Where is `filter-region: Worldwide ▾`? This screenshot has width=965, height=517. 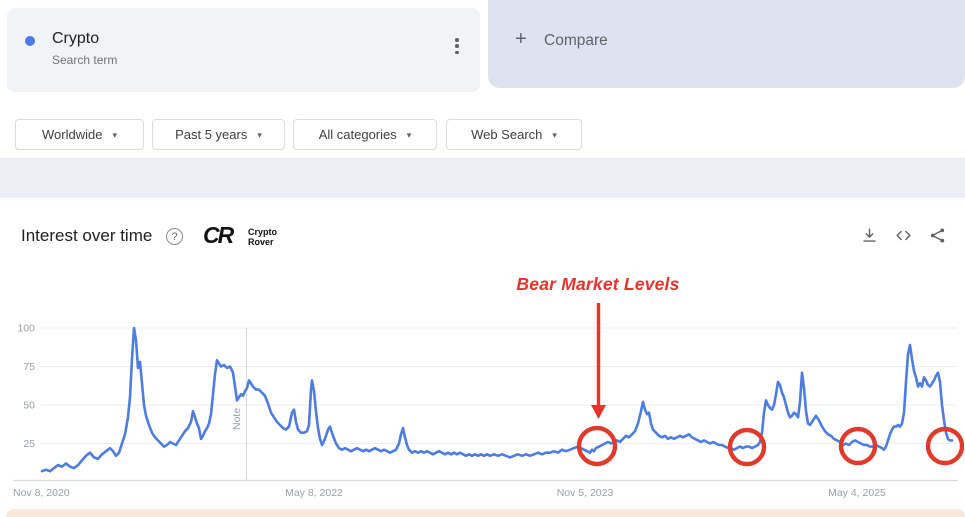 filter-region: Worldwide ▾ is located at coordinates (79, 134).